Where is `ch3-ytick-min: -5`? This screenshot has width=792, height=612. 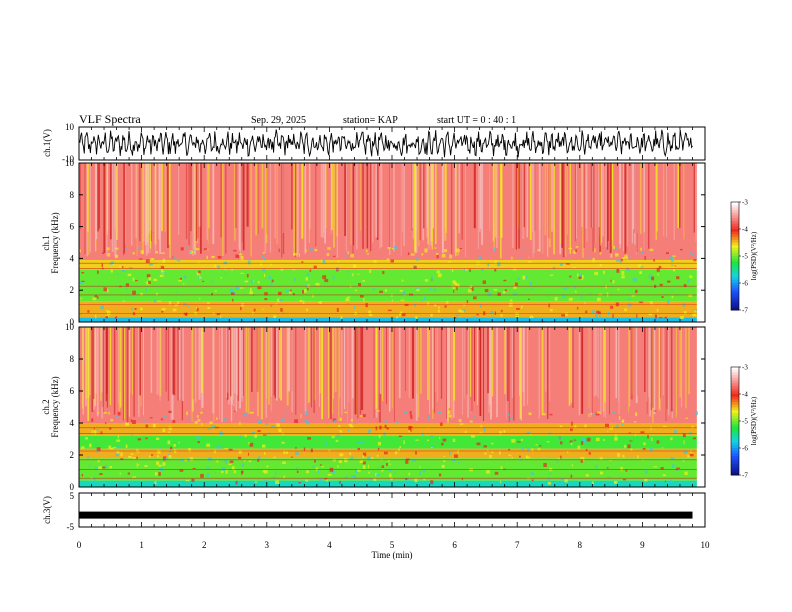 ch3-ytick-min: -5 is located at coordinates (71, 527).